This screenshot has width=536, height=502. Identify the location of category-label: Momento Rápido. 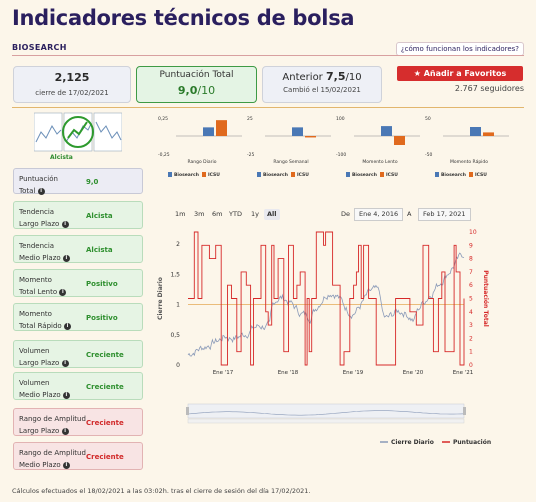
(469, 161).